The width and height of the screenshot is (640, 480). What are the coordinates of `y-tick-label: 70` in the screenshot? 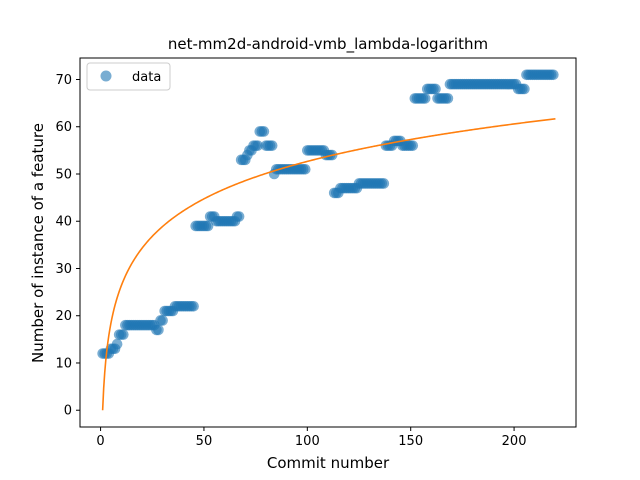 It's located at (63, 80).